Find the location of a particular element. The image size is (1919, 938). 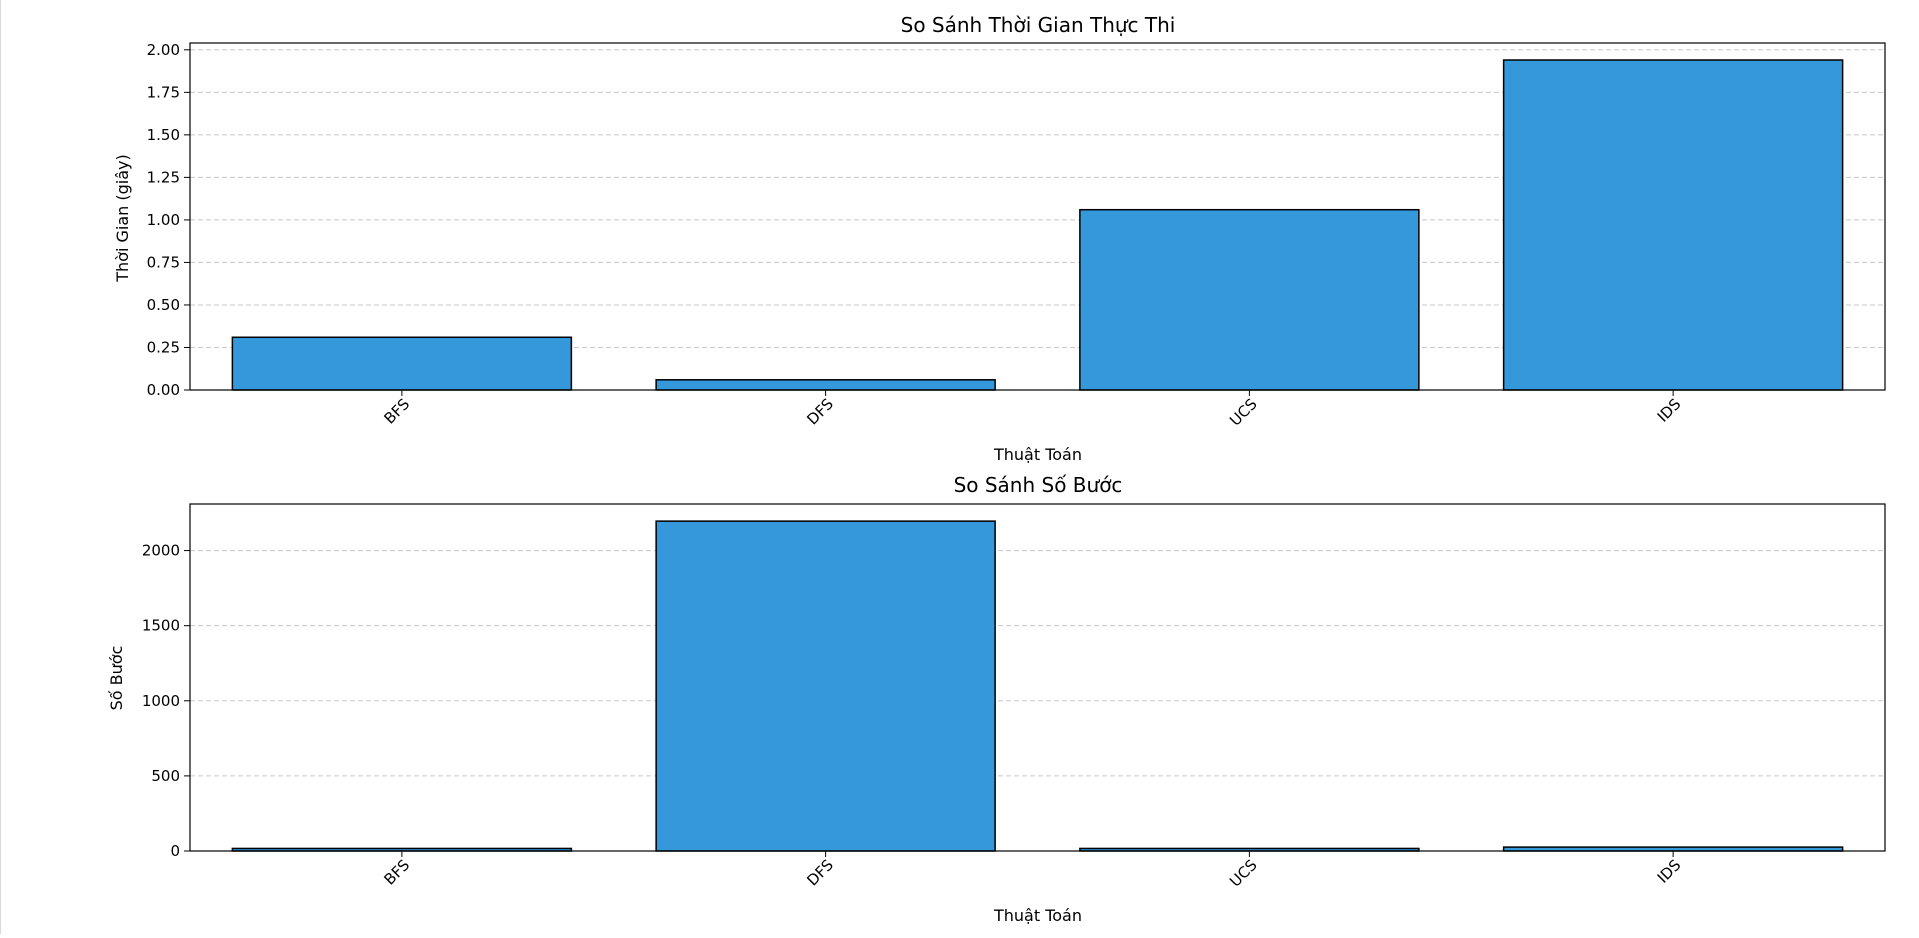

y-tick-label: 0.50 is located at coordinates (163, 305).